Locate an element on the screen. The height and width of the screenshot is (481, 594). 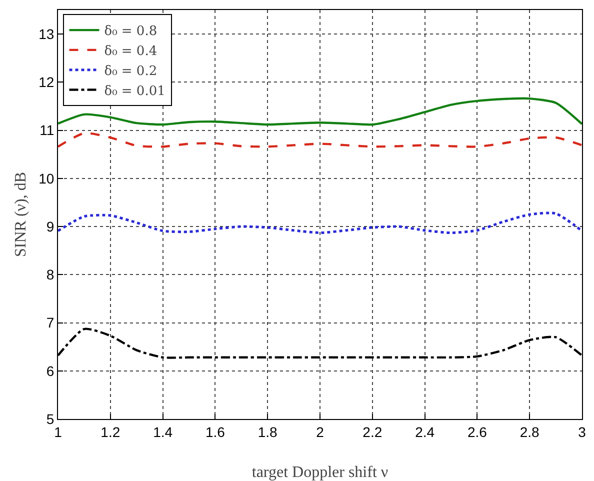
y-tick-label: 5 is located at coordinates (50, 418).